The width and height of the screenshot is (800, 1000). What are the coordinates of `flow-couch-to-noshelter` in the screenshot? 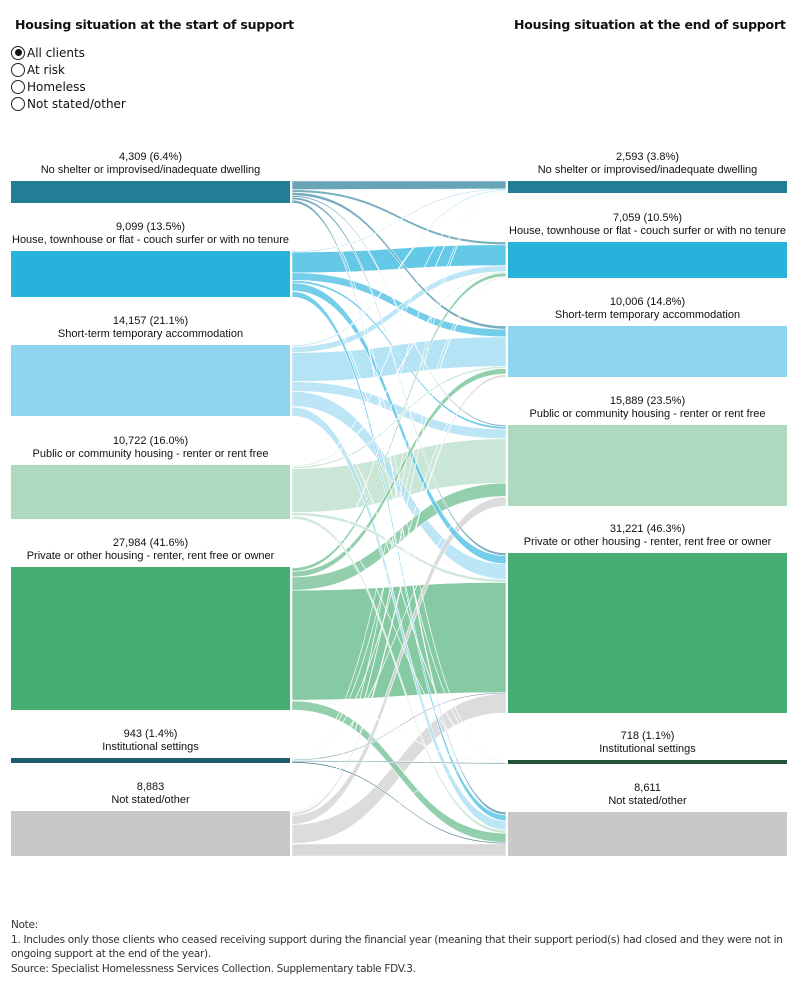 It's located at (399, 220).